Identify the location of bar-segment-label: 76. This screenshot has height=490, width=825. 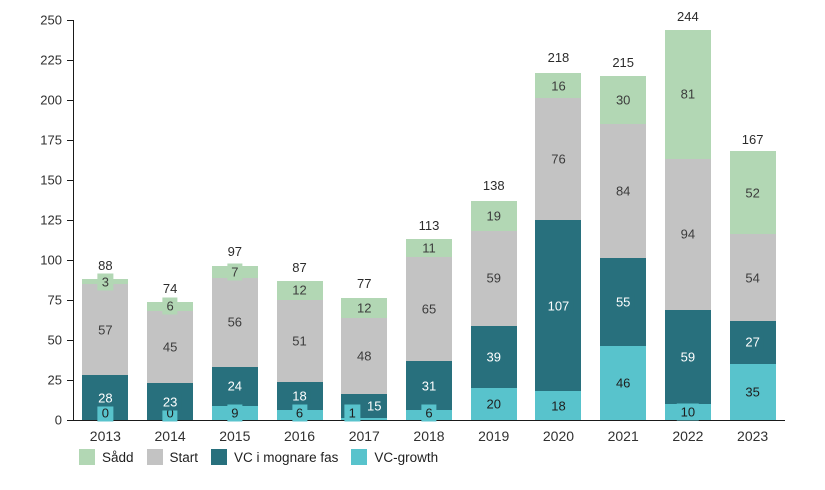
(558, 159).